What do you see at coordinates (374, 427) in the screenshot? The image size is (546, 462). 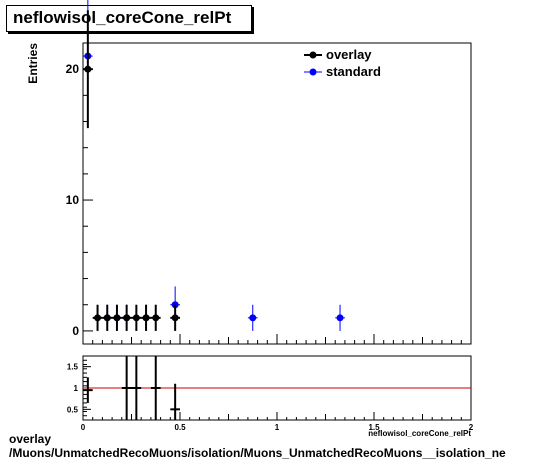 I see `ratio-x-tick-label: 1.5` at bounding box center [374, 427].